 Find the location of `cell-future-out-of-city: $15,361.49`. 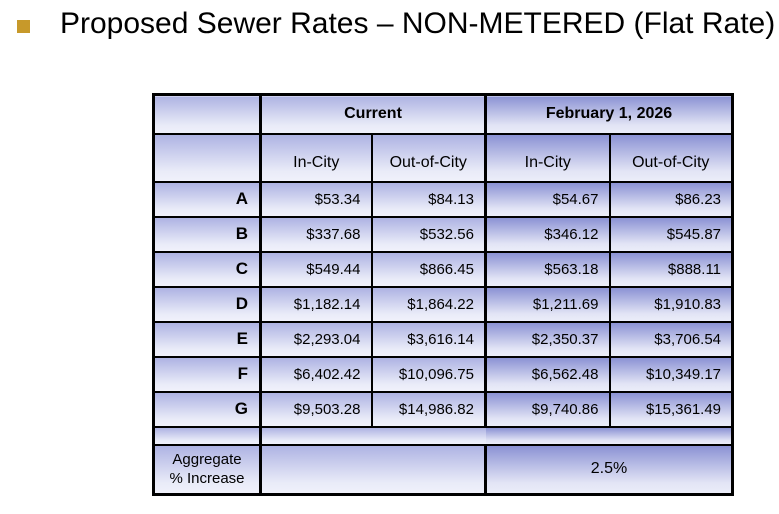

cell-future-out-of-city: $15,361.49 is located at coordinates (671, 409).